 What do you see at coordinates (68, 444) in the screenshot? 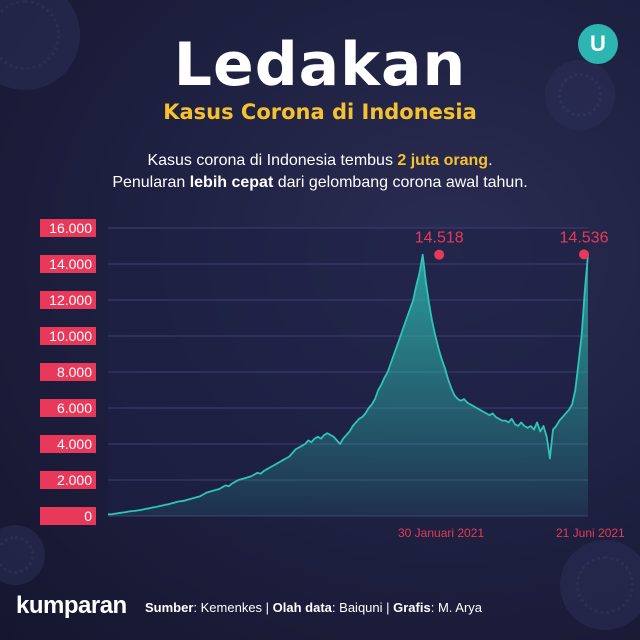
I see `y-tick-label: 4.000` at bounding box center [68, 444].